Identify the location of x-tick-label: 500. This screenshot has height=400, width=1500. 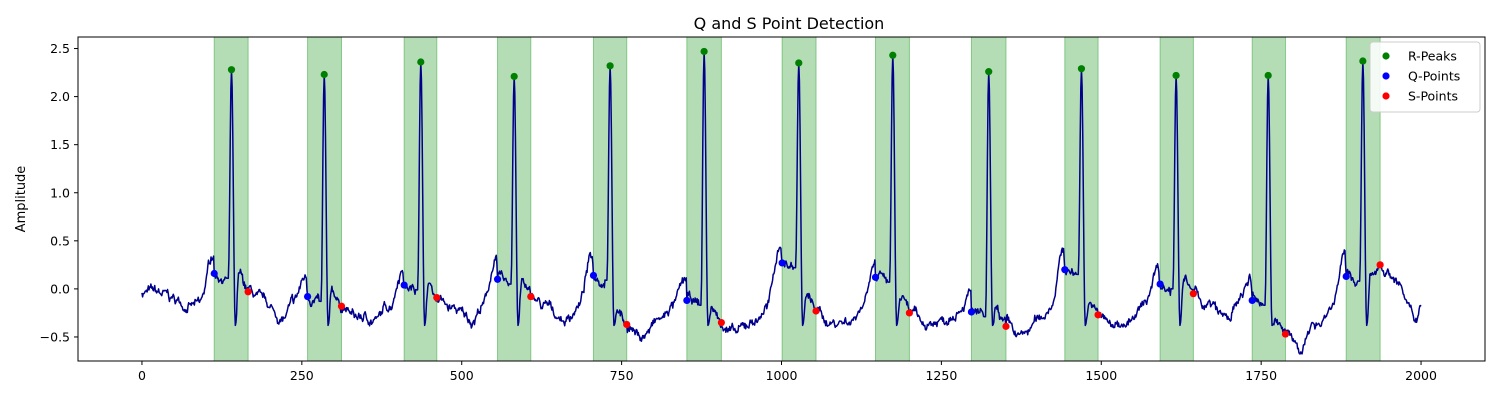
(462, 375).